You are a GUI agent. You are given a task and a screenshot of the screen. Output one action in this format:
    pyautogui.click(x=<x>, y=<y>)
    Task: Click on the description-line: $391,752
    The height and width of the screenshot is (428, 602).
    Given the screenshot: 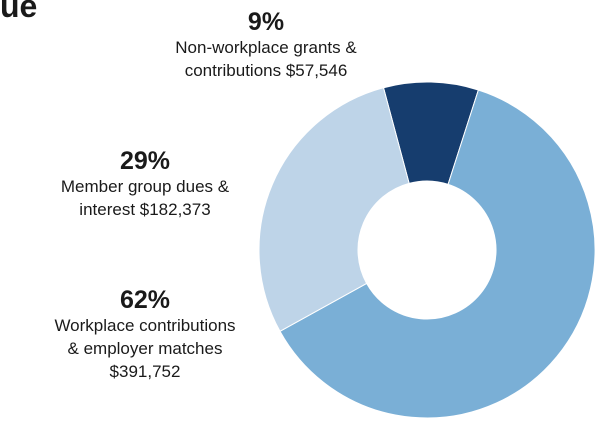 What is the action you would take?
    pyautogui.click(x=145, y=371)
    